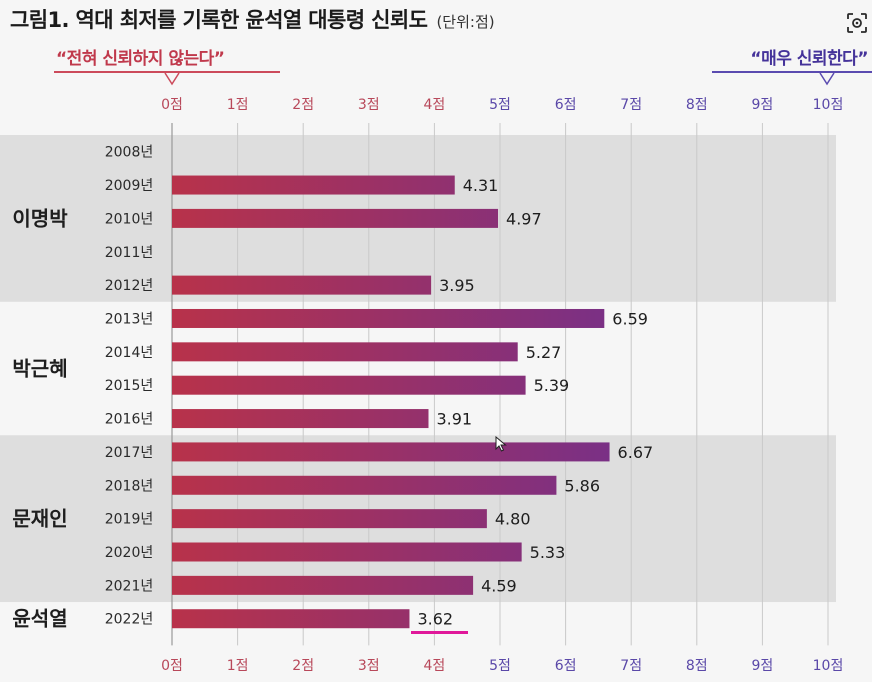  What do you see at coordinates (39, 369) in the screenshot?
I see `president-label: 박근혜` at bounding box center [39, 369].